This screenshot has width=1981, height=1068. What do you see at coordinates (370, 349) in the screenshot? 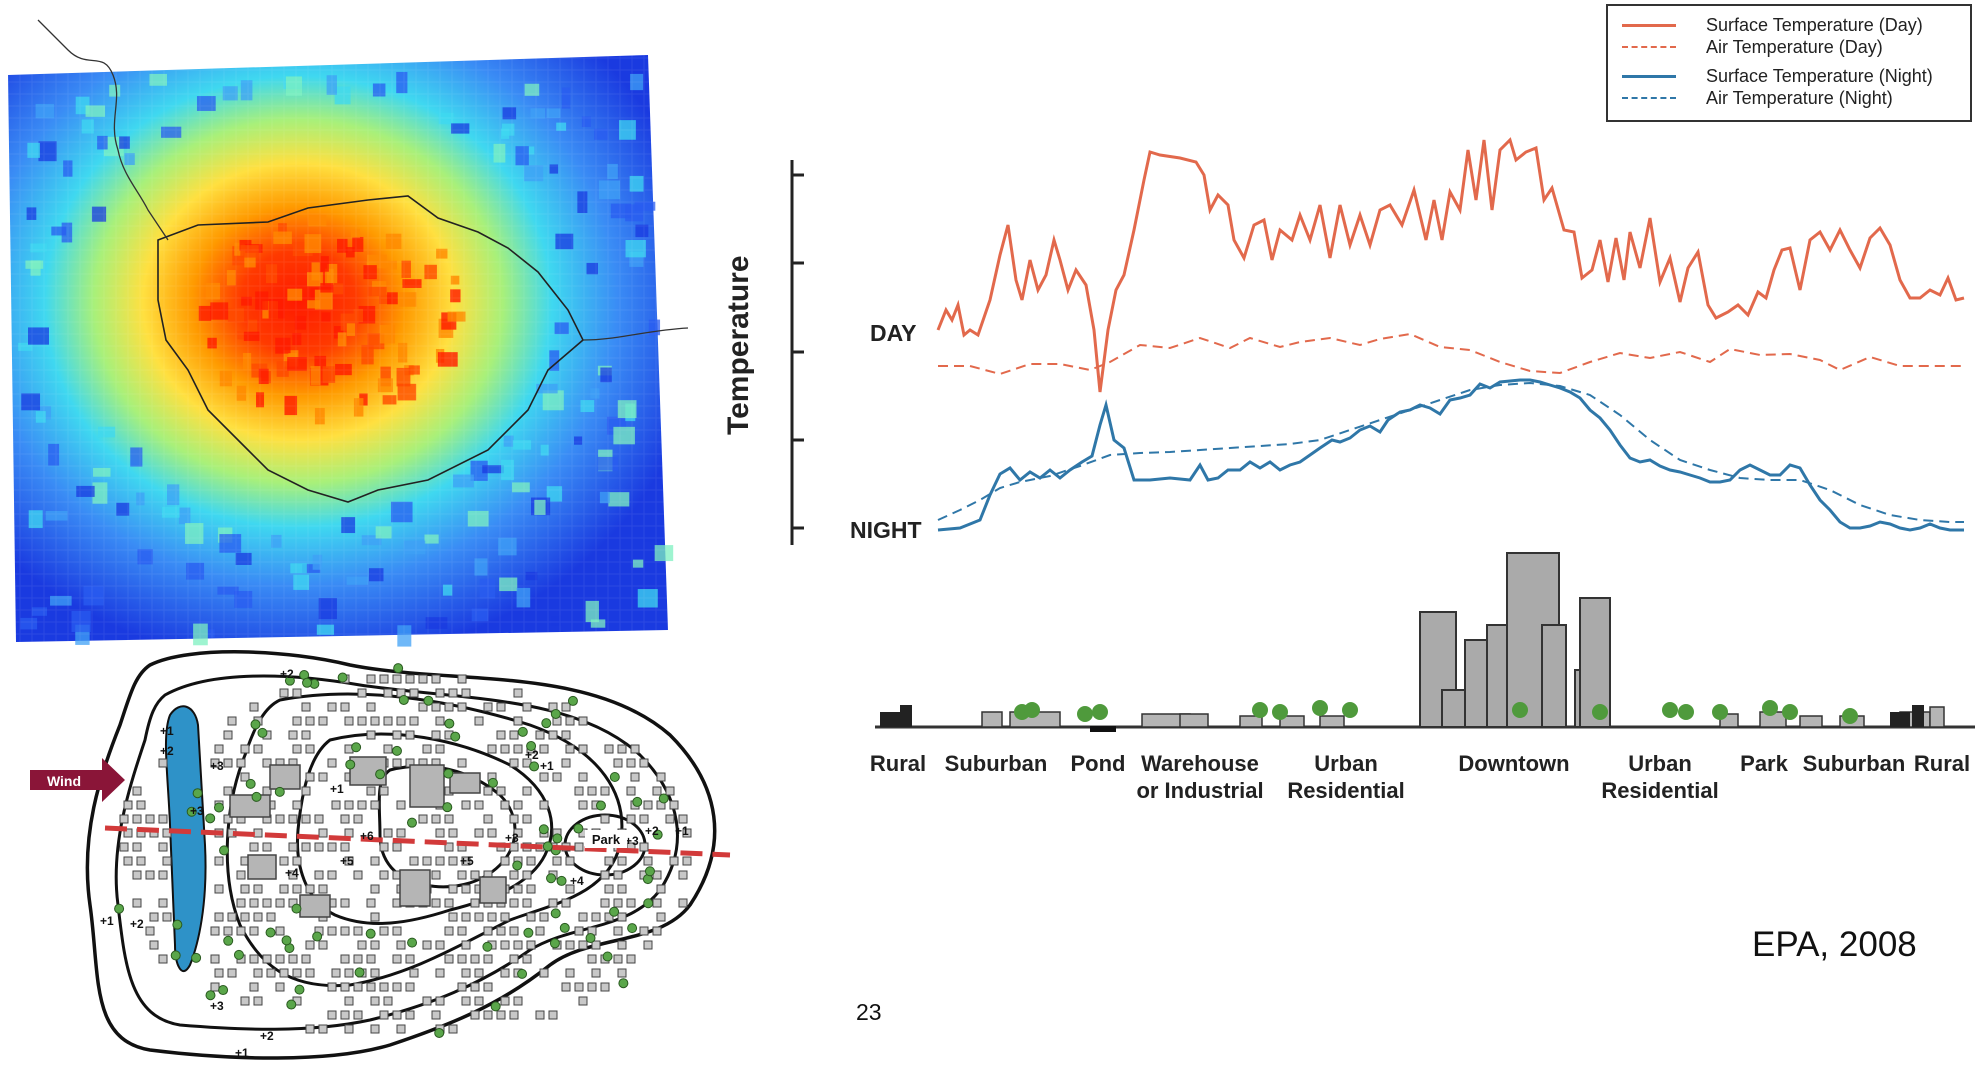
I see `city-boundary-outline` at bounding box center [370, 349].